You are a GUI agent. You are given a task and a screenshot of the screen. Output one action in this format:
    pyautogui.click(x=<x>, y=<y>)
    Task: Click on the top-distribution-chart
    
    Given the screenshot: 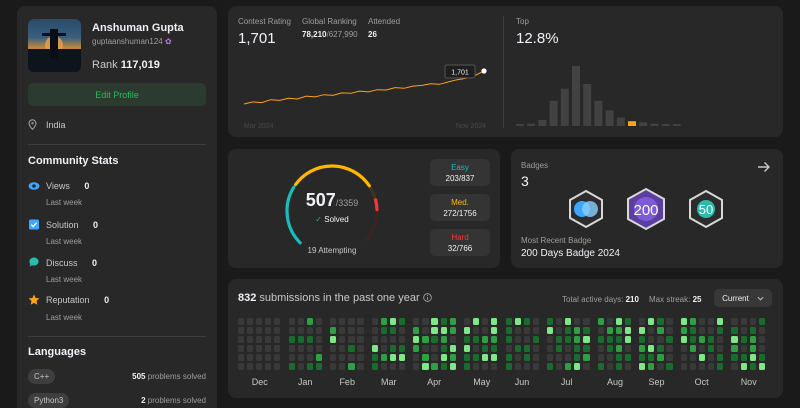 What is the action you would take?
    pyautogui.click(x=641, y=94)
    